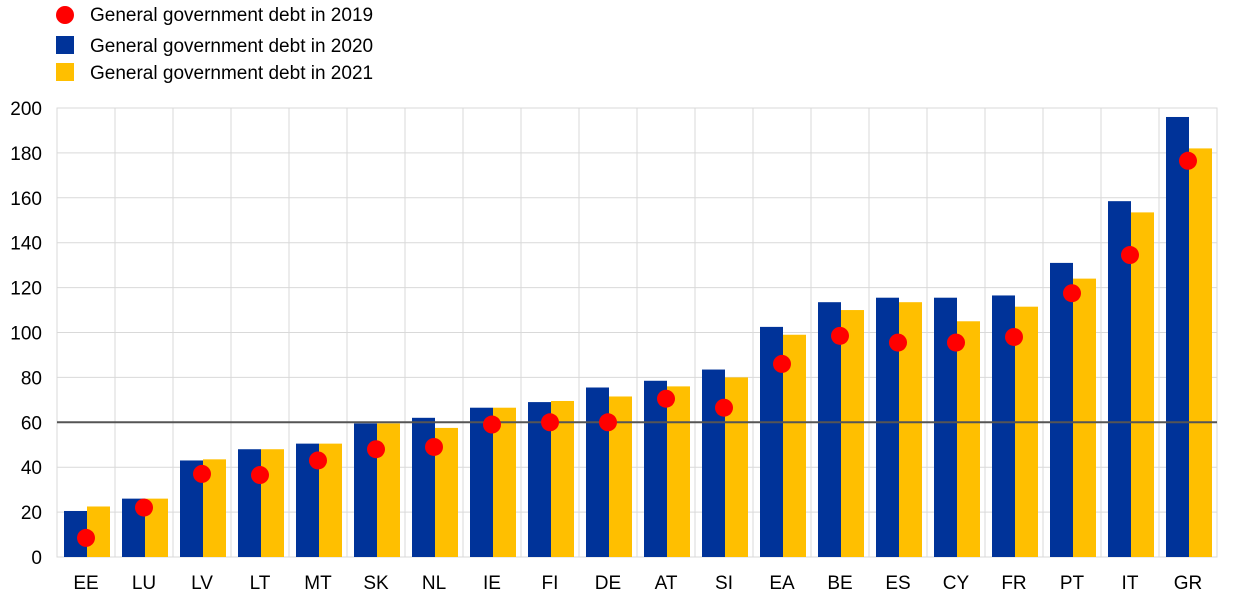  Describe the element at coordinates (492, 583) in the screenshot. I see `x-tick-label: IE` at that location.